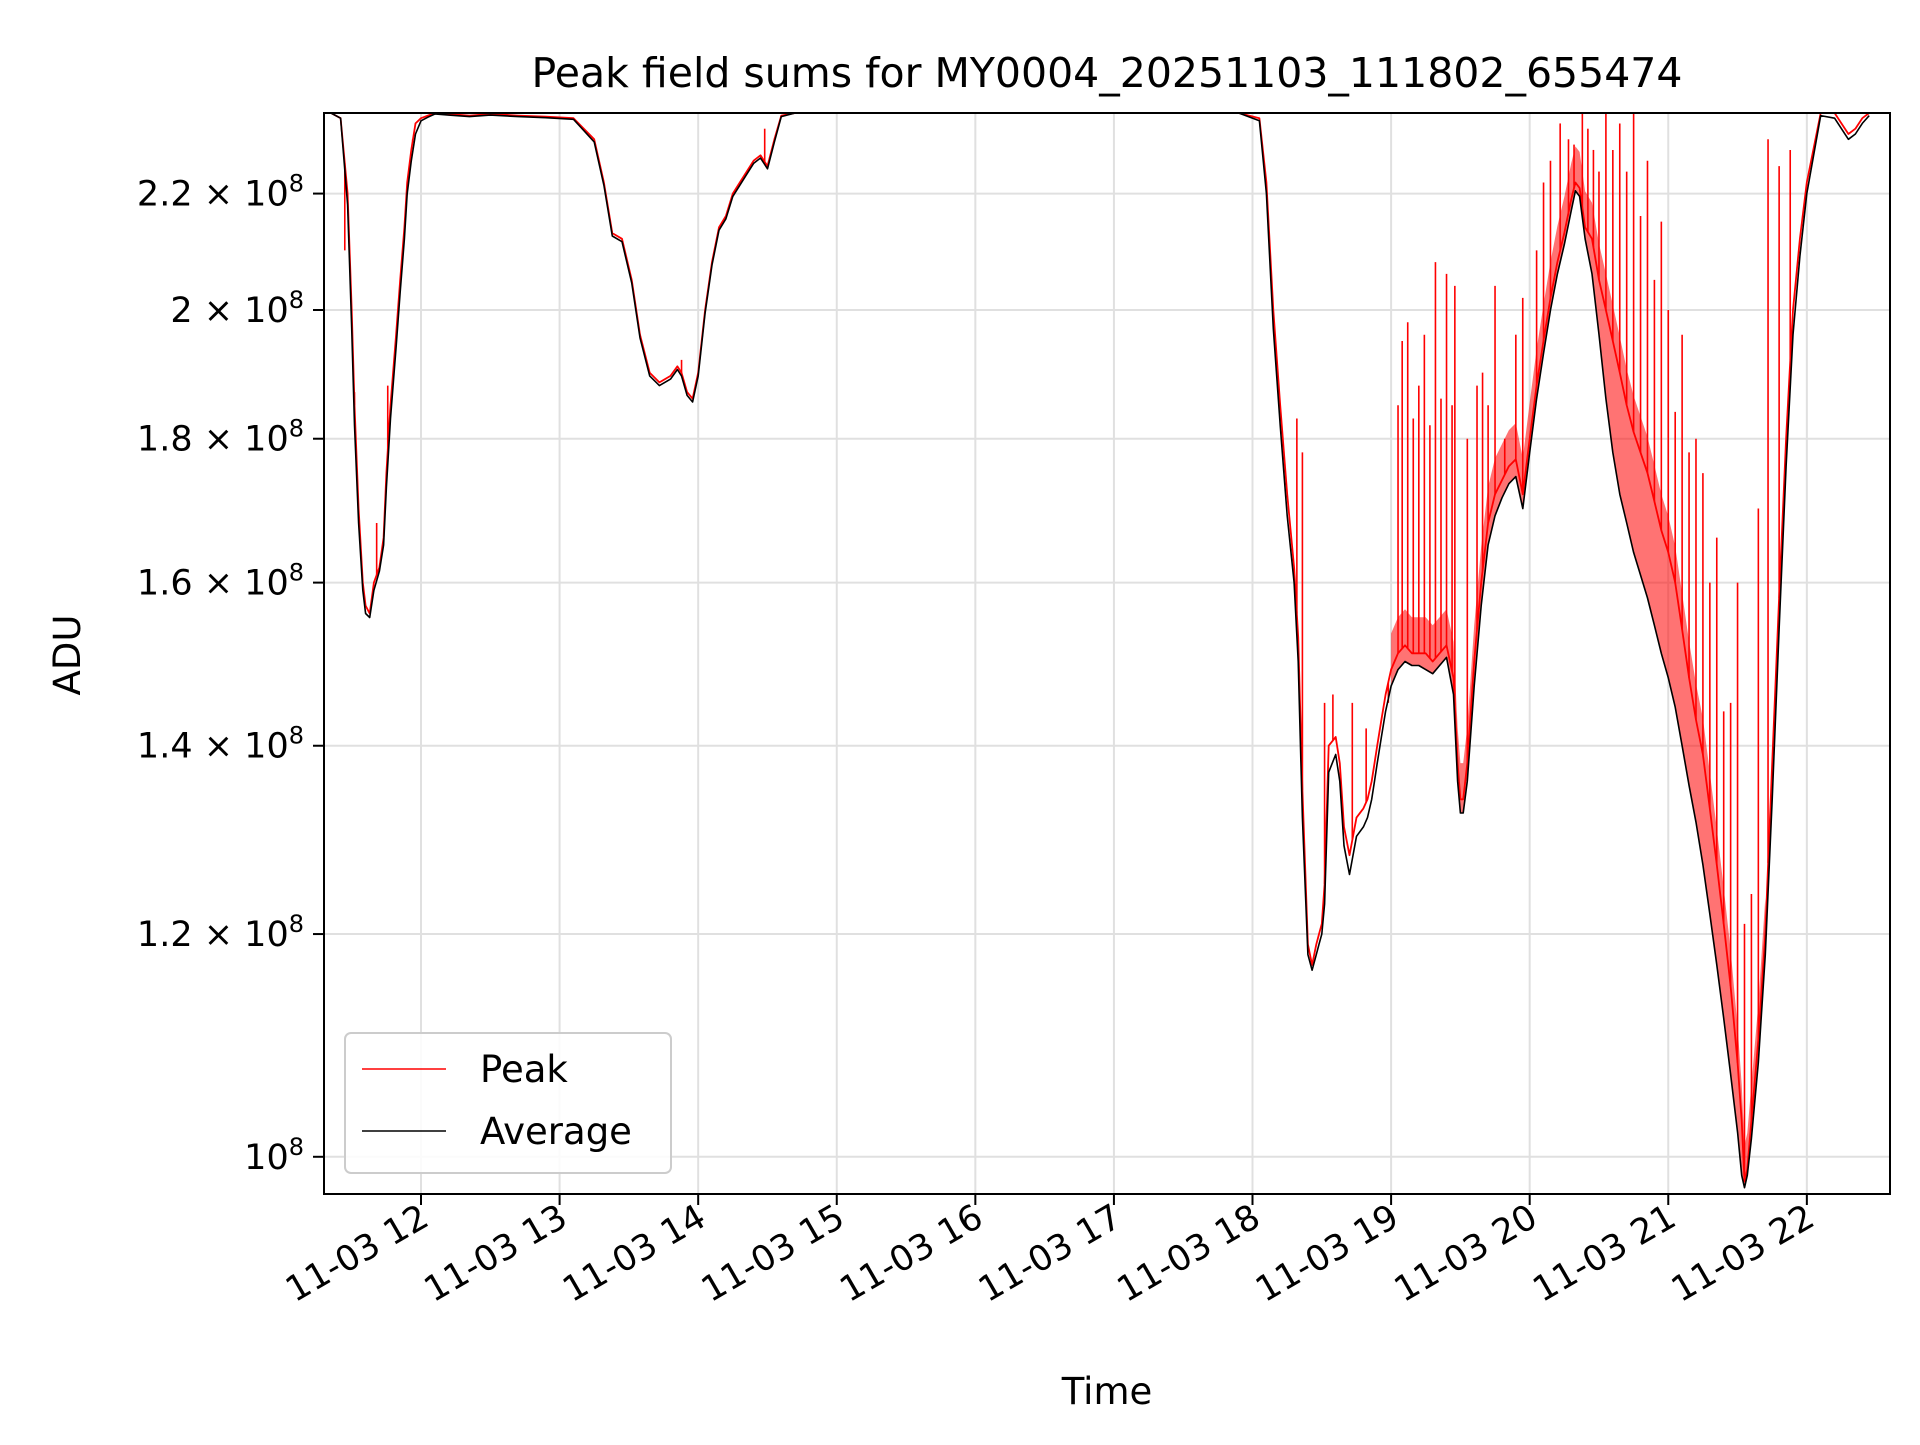  What do you see at coordinates (524, 1069) in the screenshot?
I see `legend-peak-label: Peak` at bounding box center [524, 1069].